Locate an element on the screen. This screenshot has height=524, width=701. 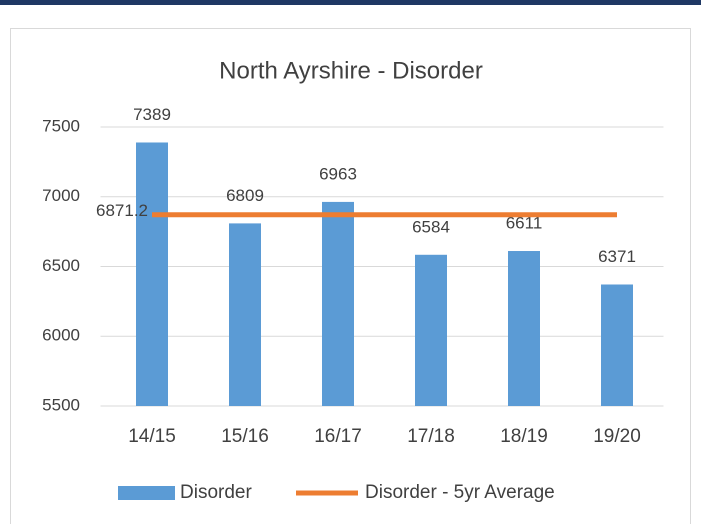
data-label: 6809 is located at coordinates (245, 195).